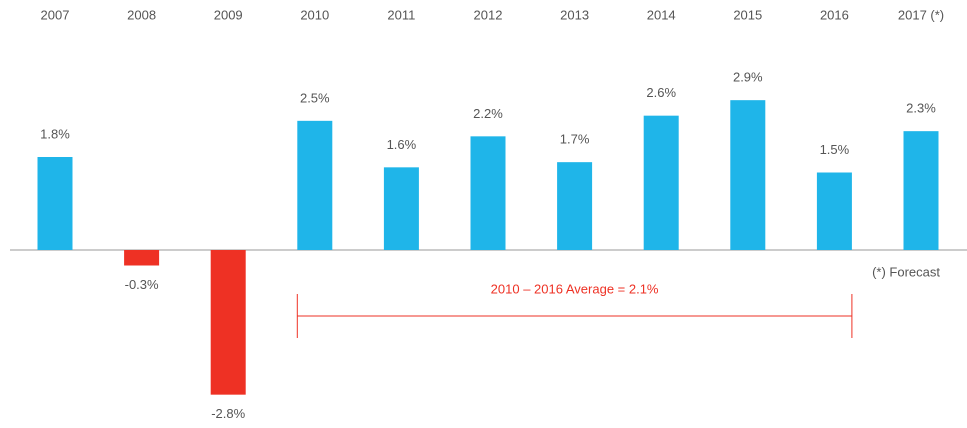  Describe the element at coordinates (574, 14) in the screenshot. I see `x-tick-label: 2013` at that location.